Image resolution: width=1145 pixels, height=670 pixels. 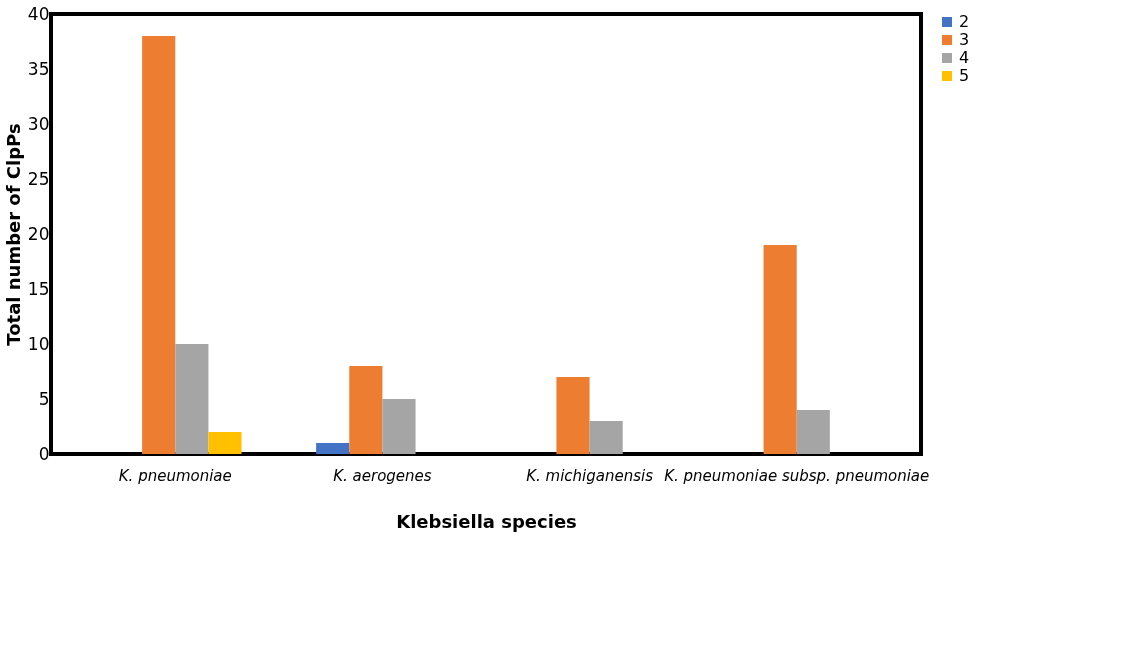 I want to click on legend-label: 3, so click(x=964, y=39).